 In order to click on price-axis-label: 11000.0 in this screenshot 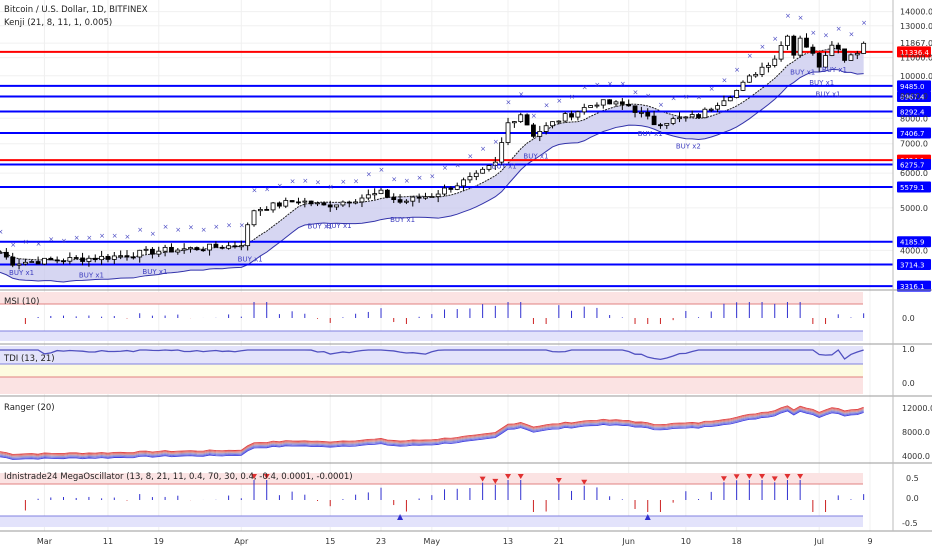, I will do `click(916, 58)`.